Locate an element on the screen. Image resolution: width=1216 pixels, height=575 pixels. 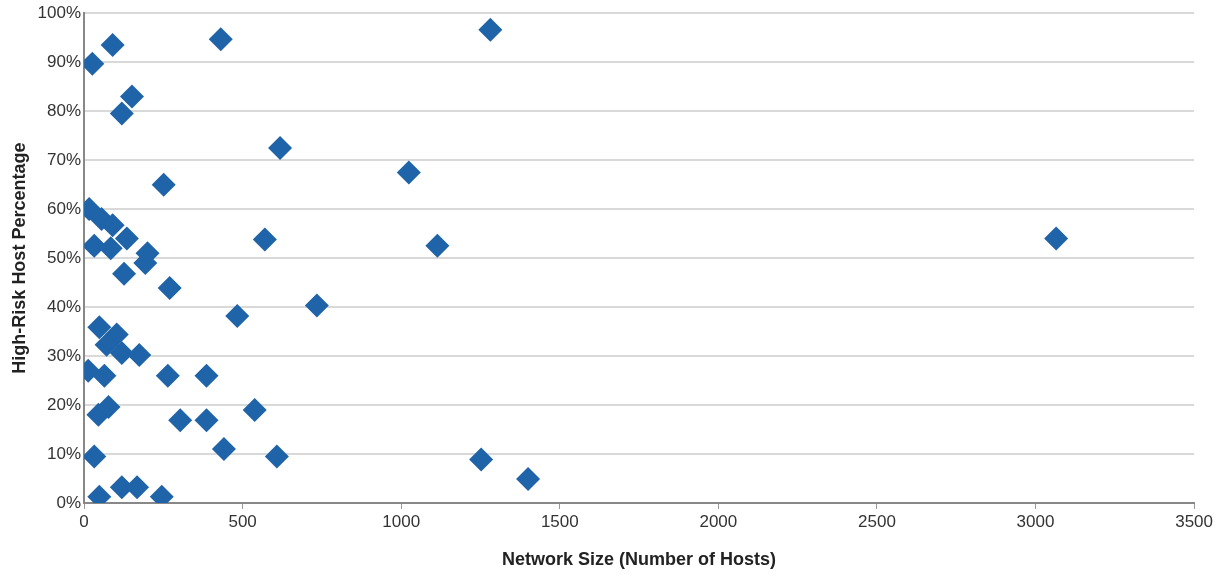
x-tick-label: 1500 is located at coordinates (559, 521).